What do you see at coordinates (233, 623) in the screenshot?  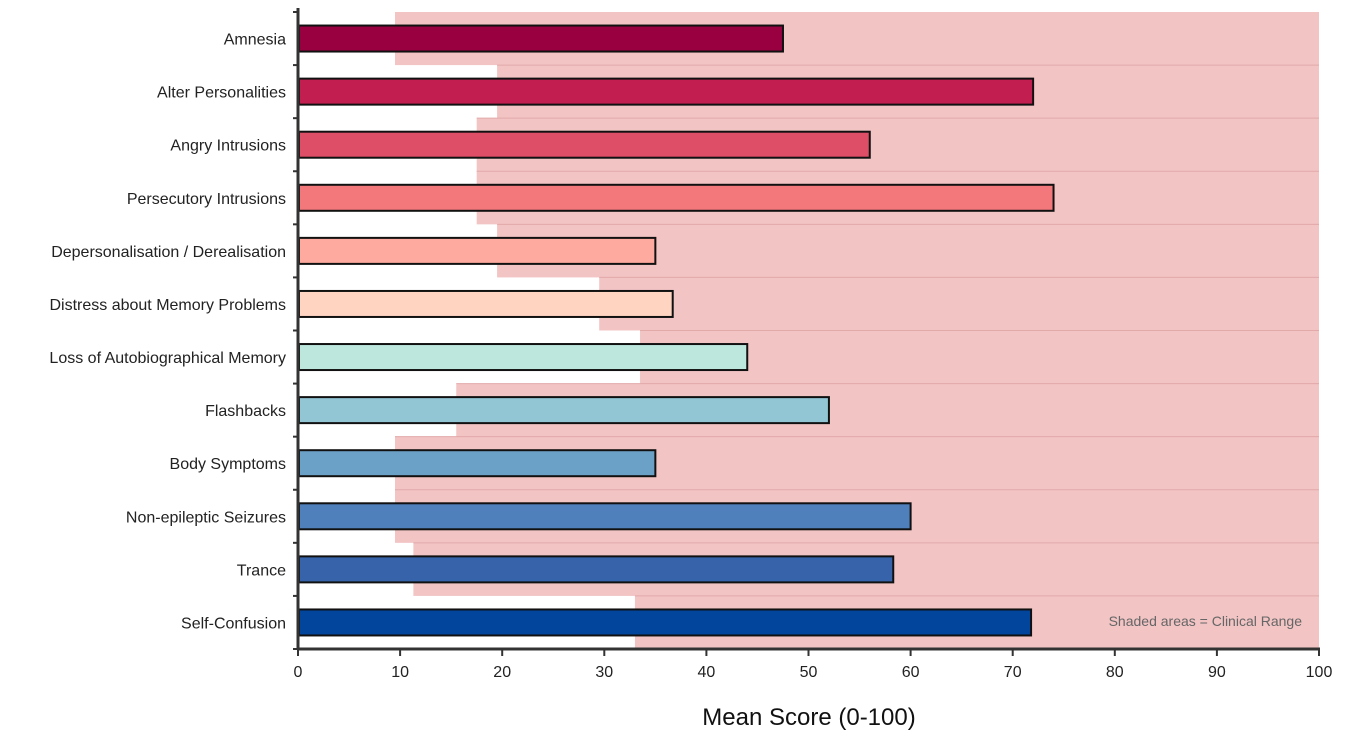 I see `category-label: Self-Confusion` at bounding box center [233, 623].